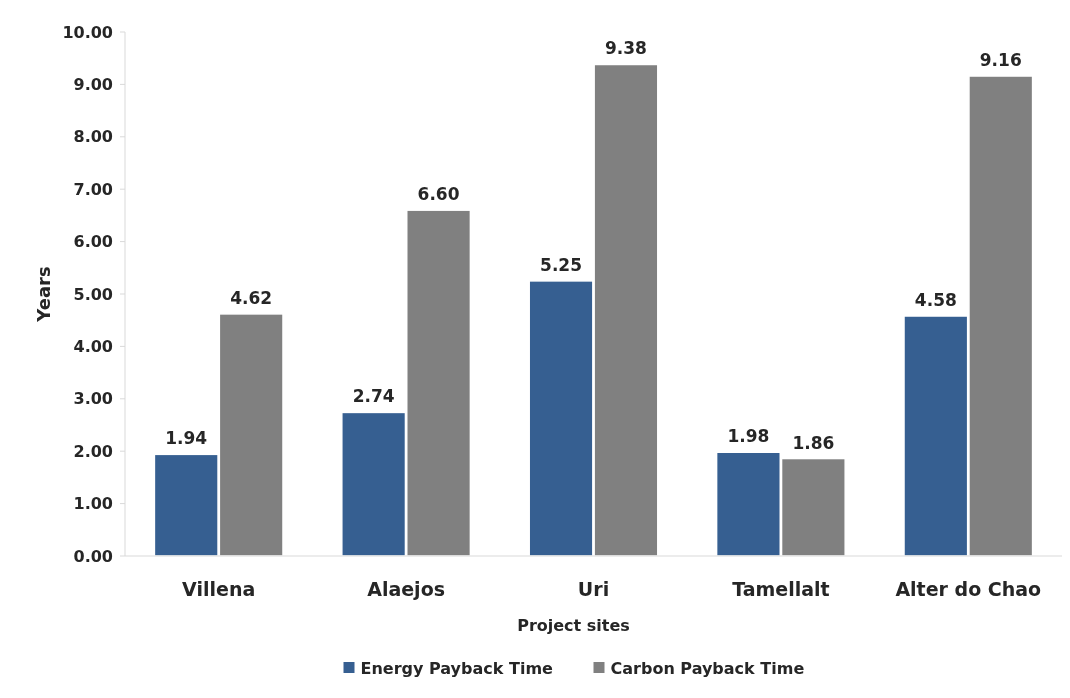  What do you see at coordinates (93, 451) in the screenshot?
I see `y-tick-label: 2.00` at bounding box center [93, 451].